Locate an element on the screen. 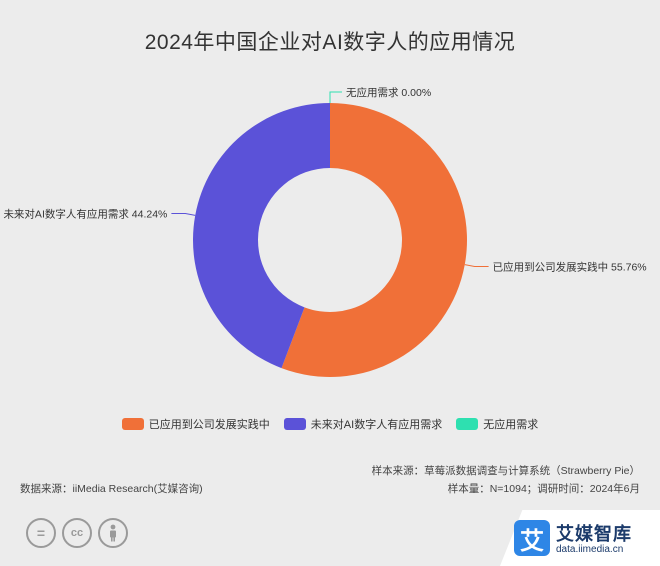  person-icon is located at coordinates (113, 533).